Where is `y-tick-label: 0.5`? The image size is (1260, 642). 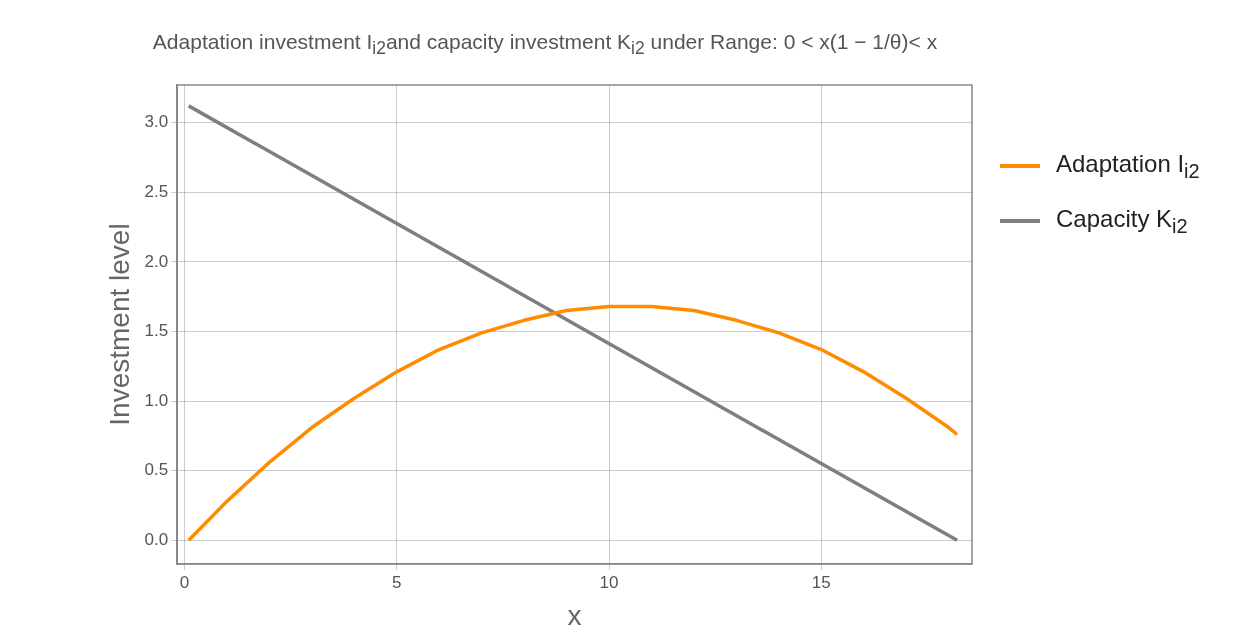
y-tick-label: 0.5 is located at coordinates (156, 470).